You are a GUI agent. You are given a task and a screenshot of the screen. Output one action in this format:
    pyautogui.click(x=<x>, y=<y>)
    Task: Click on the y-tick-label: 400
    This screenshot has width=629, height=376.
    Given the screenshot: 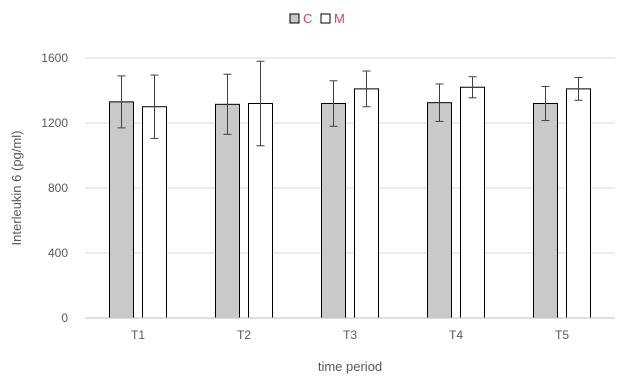 What is the action you would take?
    pyautogui.click(x=58, y=253)
    